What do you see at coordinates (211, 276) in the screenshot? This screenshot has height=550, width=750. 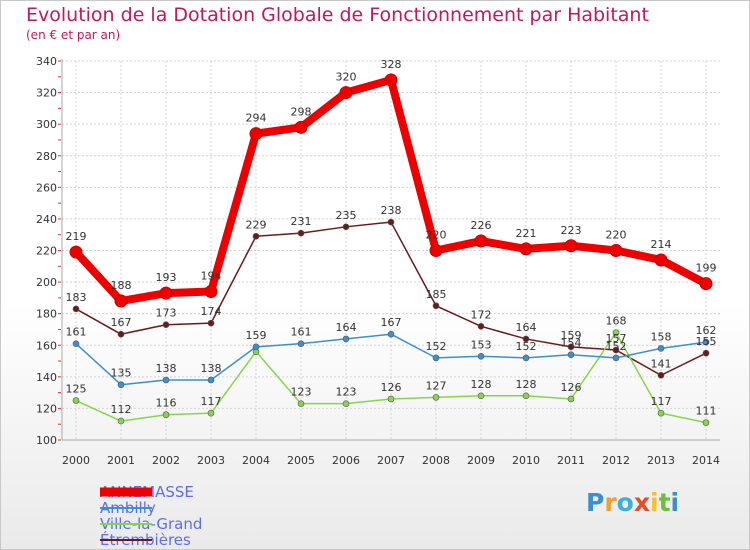 I see `value-label-annemasse: 194` at bounding box center [211, 276].